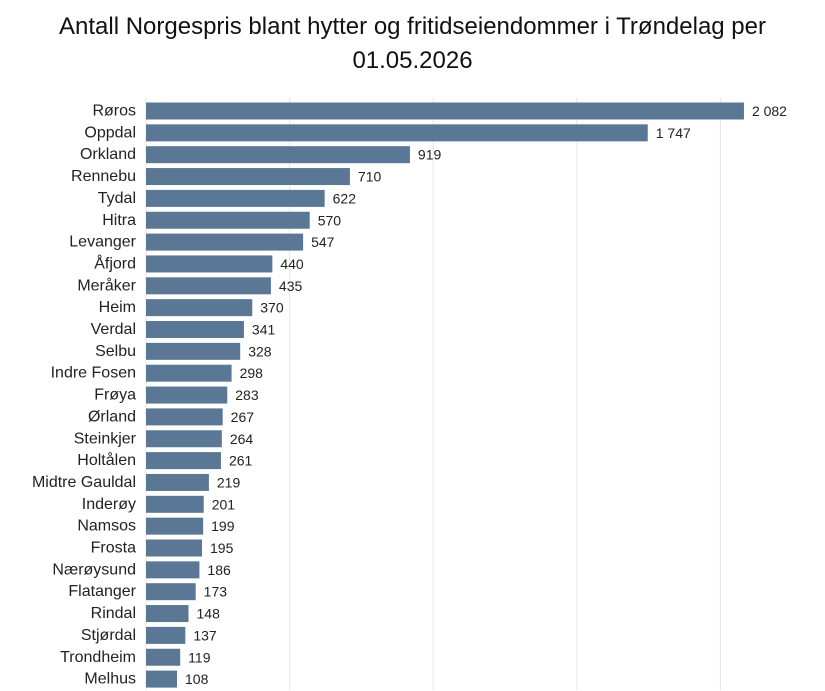 This screenshot has width=825, height=691. What do you see at coordinates (199, 657) in the screenshot?
I see `value-label: 119` at bounding box center [199, 657].